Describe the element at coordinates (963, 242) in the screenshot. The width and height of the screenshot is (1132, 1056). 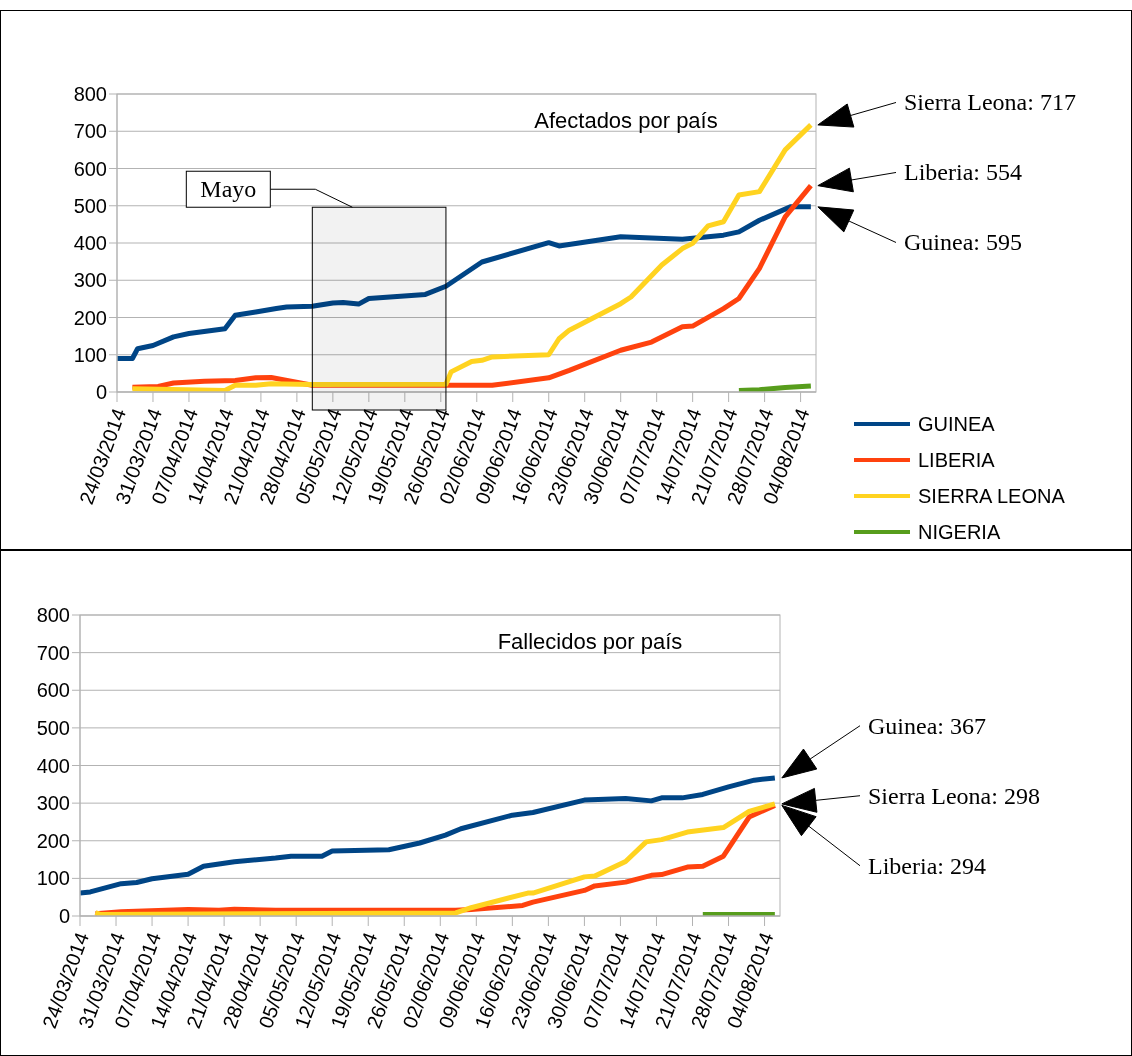
I see `text: Guinea: 595` at that location.